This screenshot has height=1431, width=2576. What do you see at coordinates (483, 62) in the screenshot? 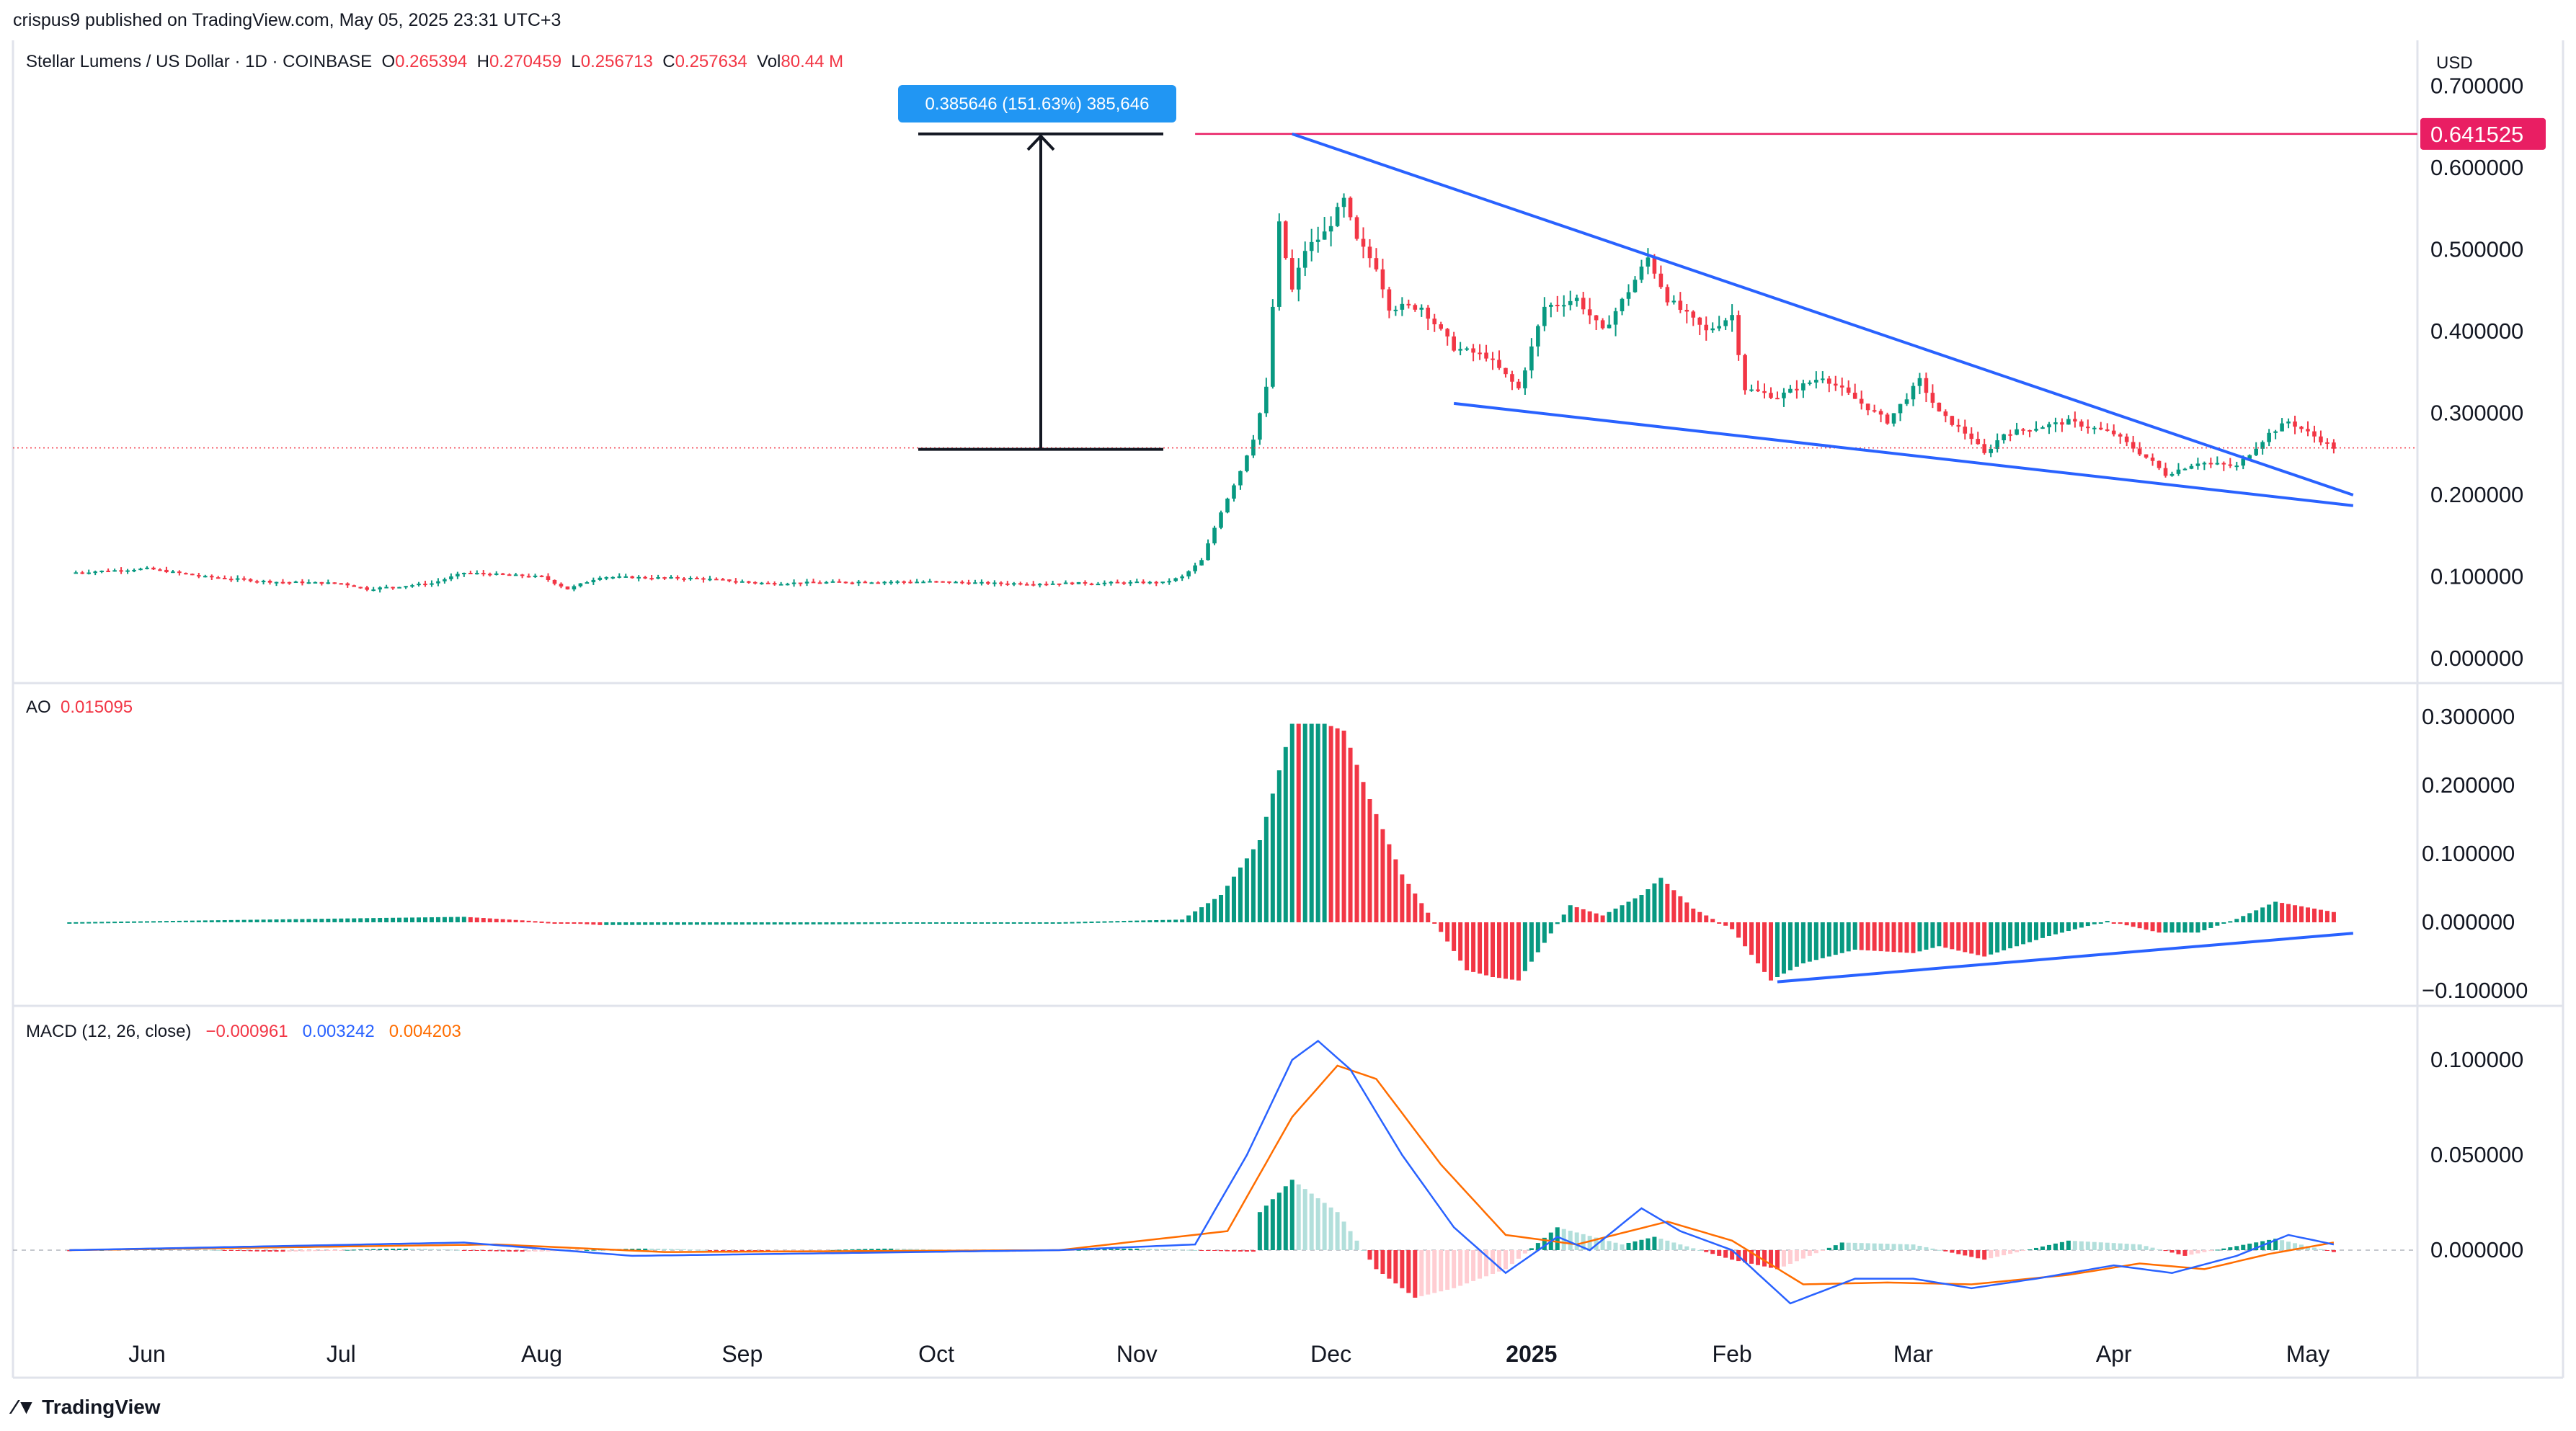
I see `high-label: H` at bounding box center [483, 62].